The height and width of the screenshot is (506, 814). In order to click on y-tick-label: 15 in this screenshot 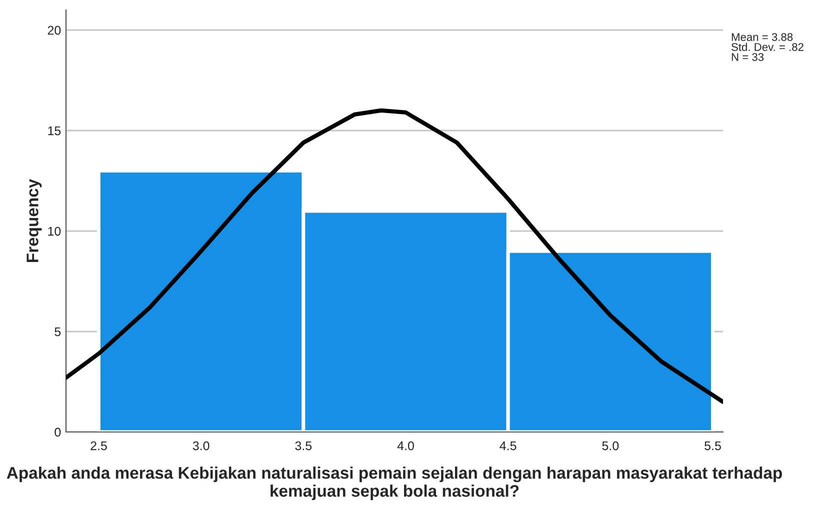, I will do `click(54, 131)`.